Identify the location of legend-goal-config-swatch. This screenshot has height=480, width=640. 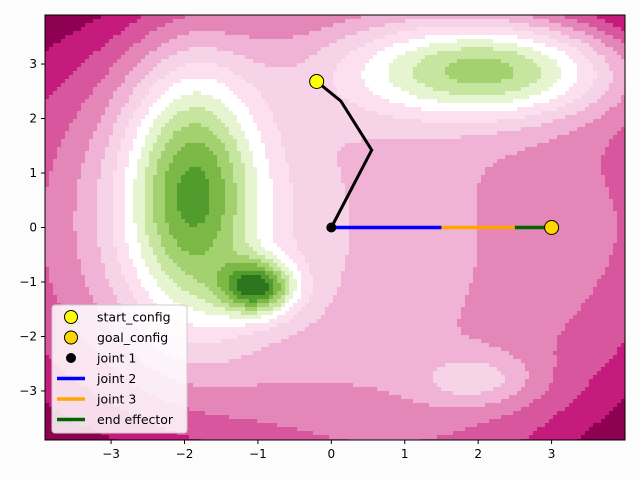
(71, 337).